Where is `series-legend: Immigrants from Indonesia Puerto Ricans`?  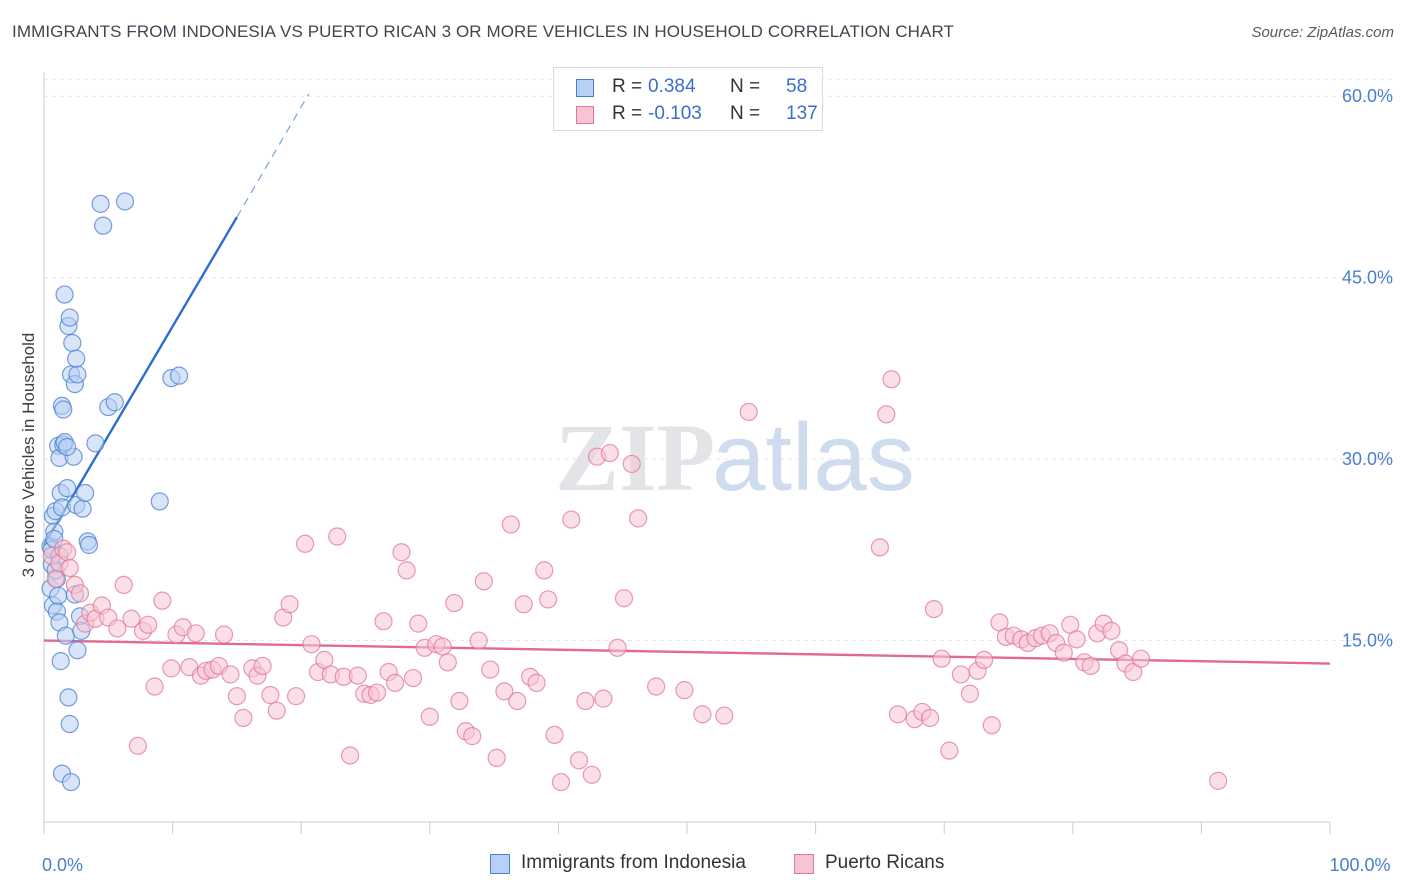
series-legend: Immigrants from Indonesia Puerto Ricans is located at coordinates (703, 865).